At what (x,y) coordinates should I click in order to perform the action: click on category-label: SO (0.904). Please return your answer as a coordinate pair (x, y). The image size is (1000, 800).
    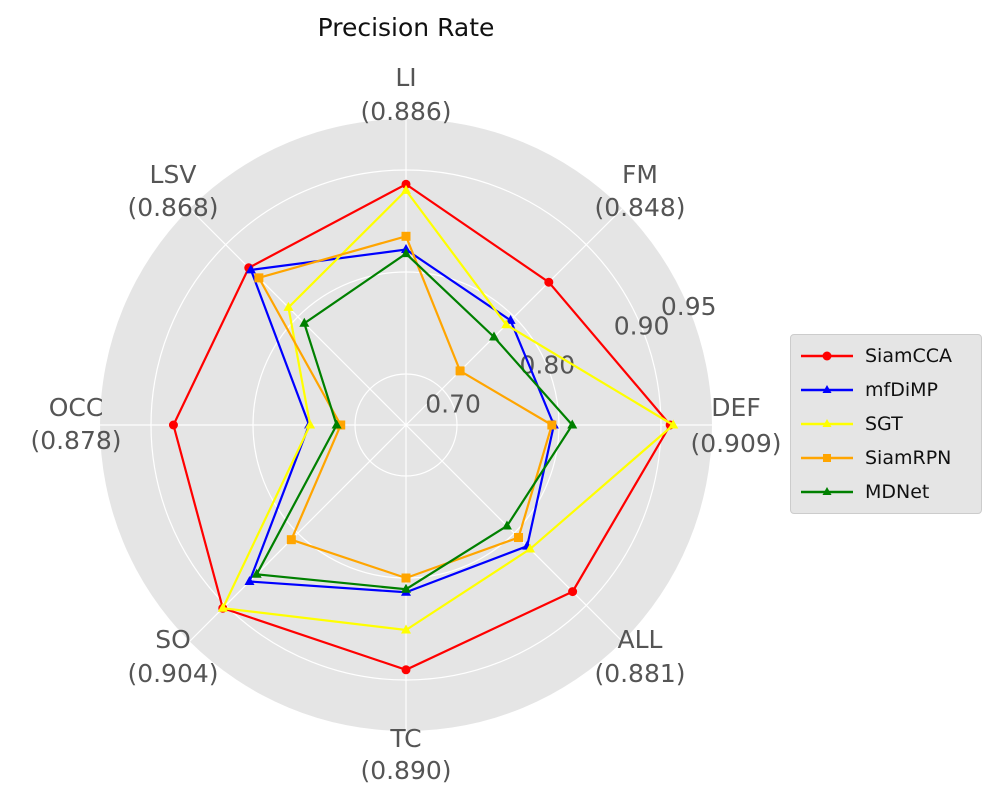
    Looking at the image, I should click on (172, 656).